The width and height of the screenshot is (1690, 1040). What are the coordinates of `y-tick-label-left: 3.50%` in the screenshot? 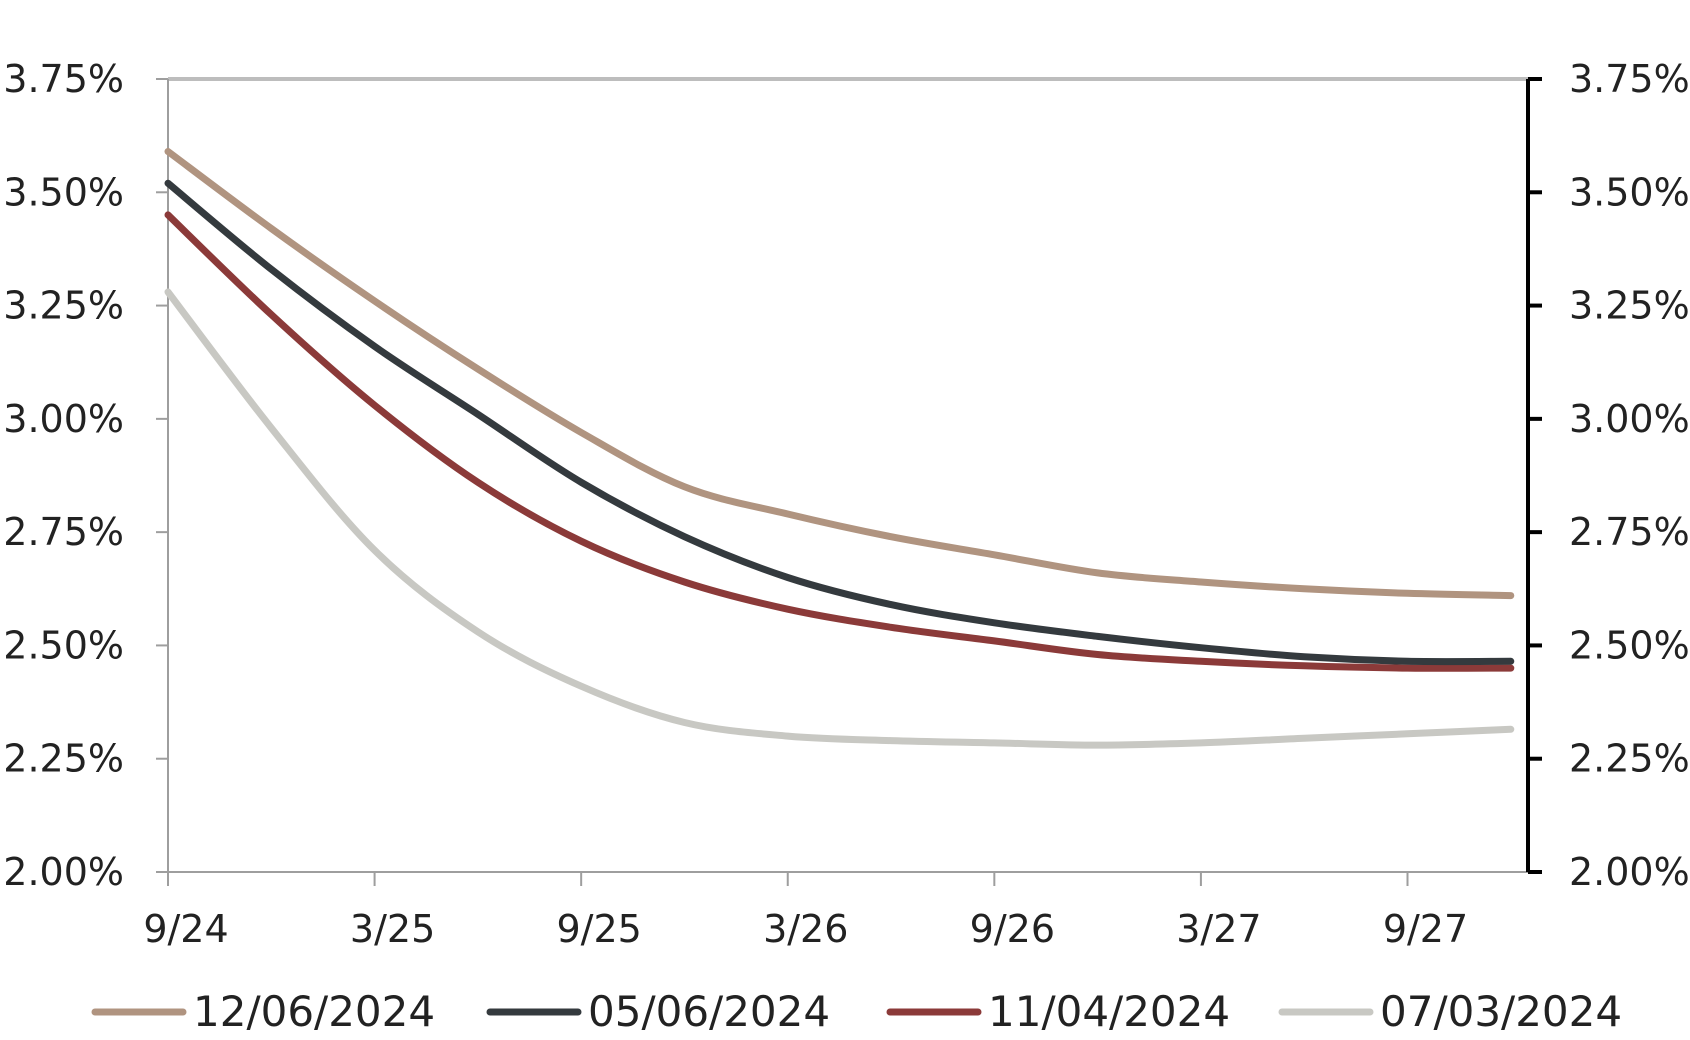 It's located at (63, 192).